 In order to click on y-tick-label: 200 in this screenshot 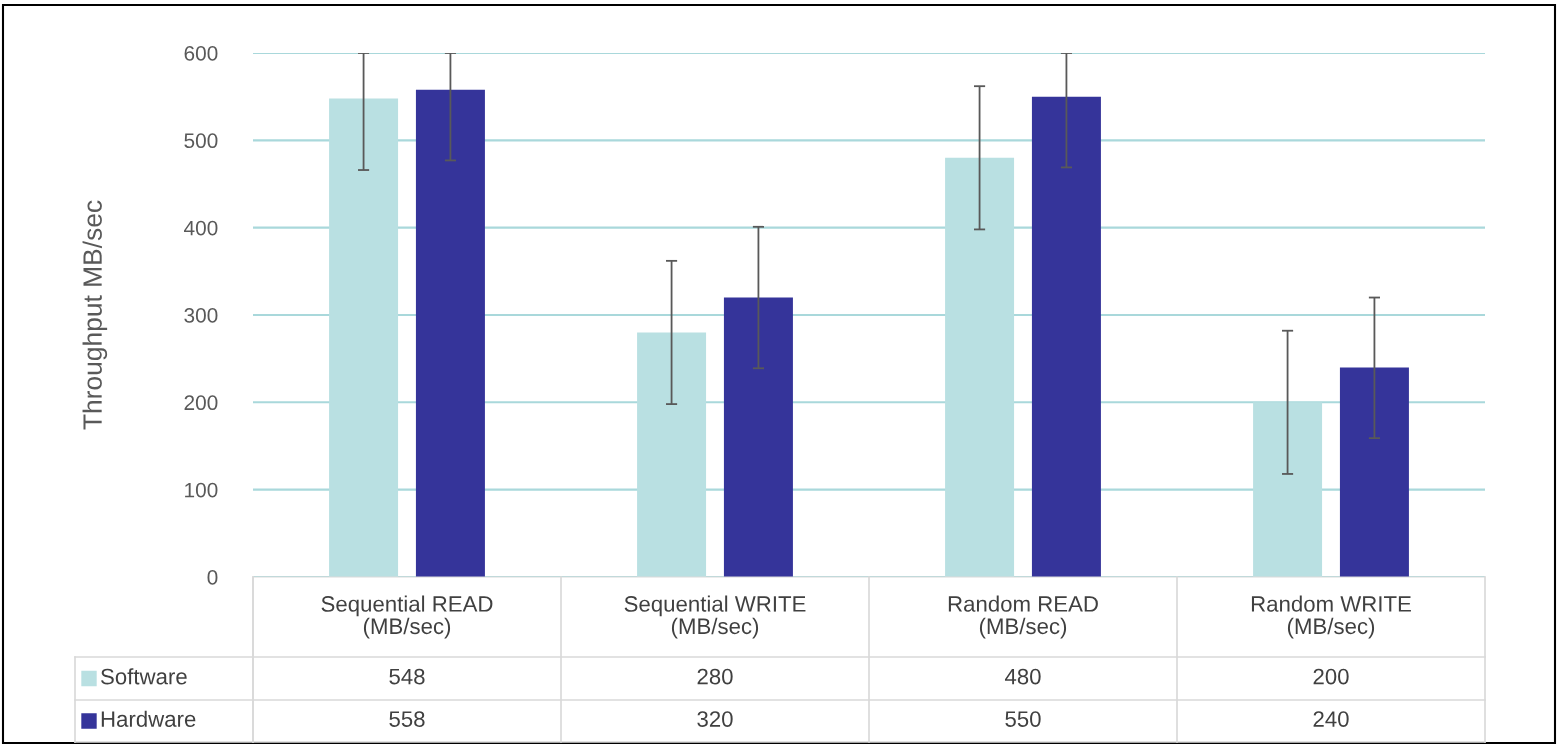, I will do `click(201, 403)`.